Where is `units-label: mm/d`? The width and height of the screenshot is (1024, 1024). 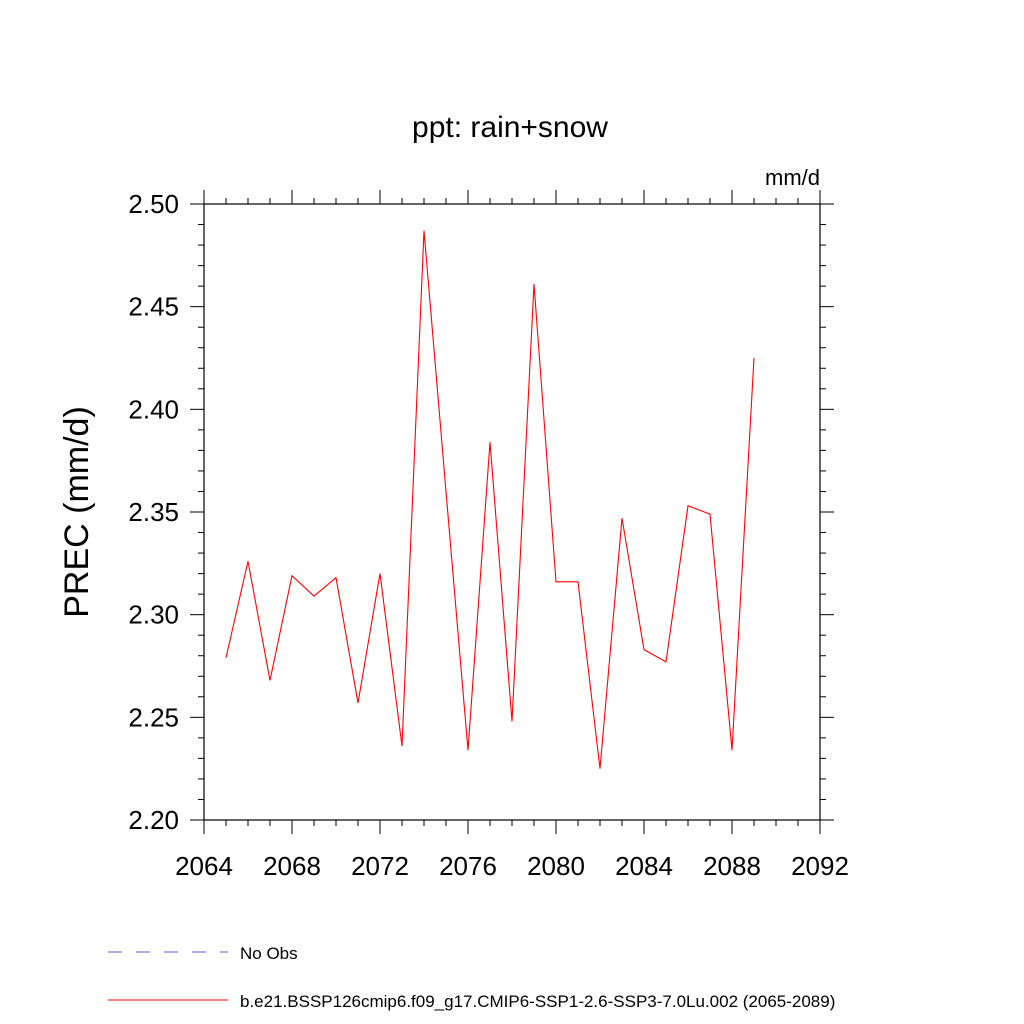
units-label: mm/d is located at coordinates (792, 177).